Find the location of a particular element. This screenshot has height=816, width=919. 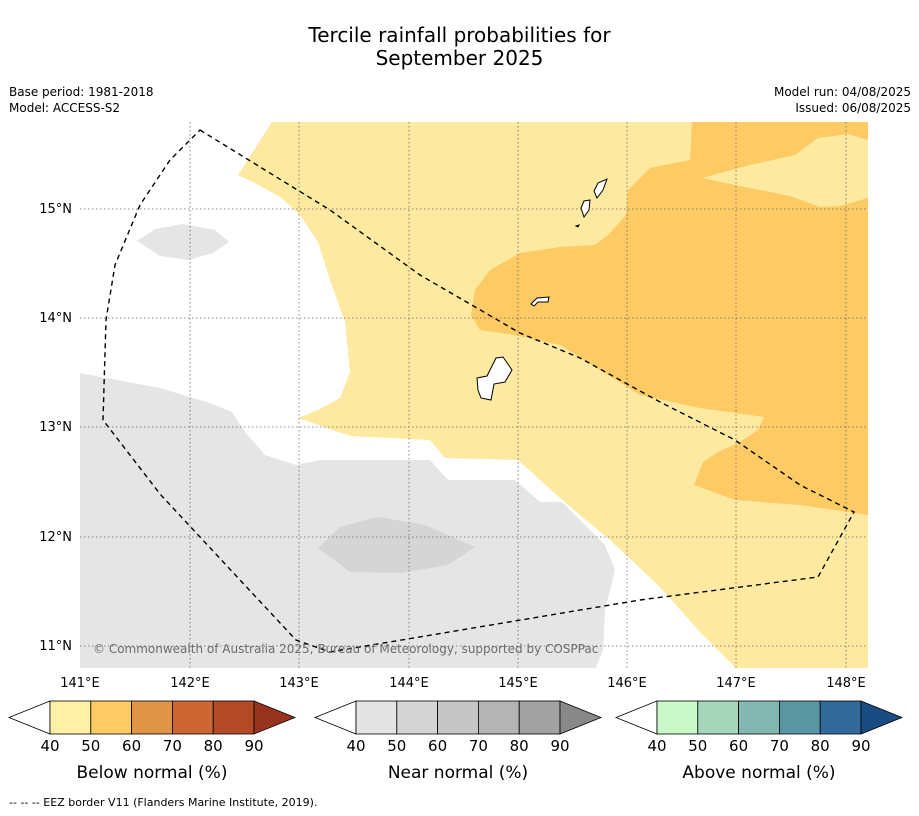

lon-label-142e: 142°E is located at coordinates (190, 683).